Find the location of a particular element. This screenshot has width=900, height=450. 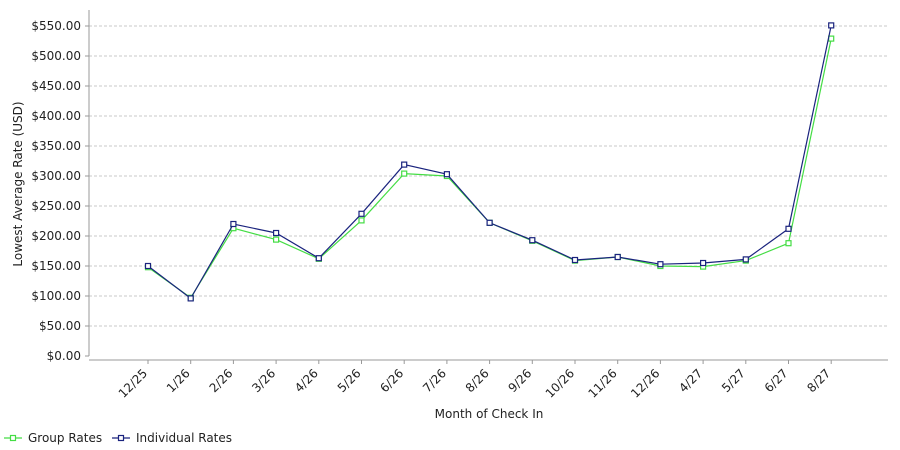

y-tick-label: $0.00 is located at coordinates (64, 356).